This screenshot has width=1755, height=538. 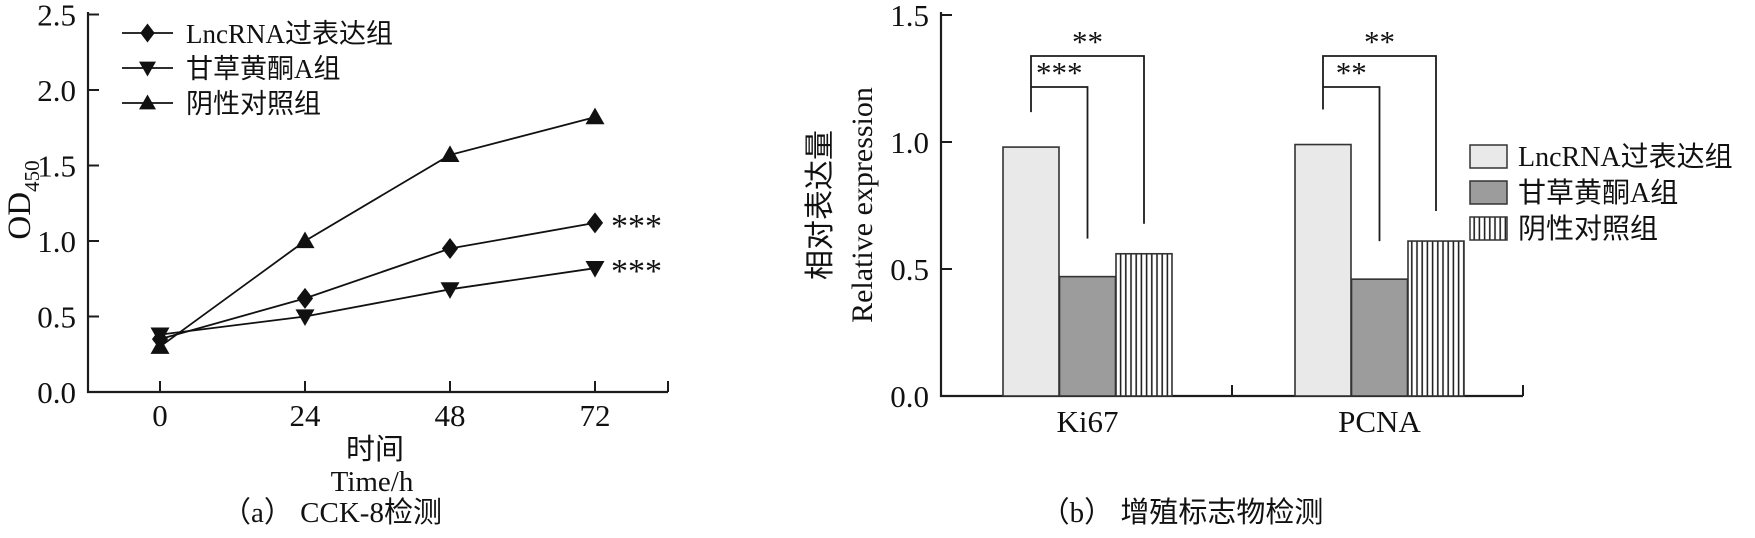 What do you see at coordinates (1488, 192) in the screenshot?
I see `legend-swatch-gray` at bounding box center [1488, 192].